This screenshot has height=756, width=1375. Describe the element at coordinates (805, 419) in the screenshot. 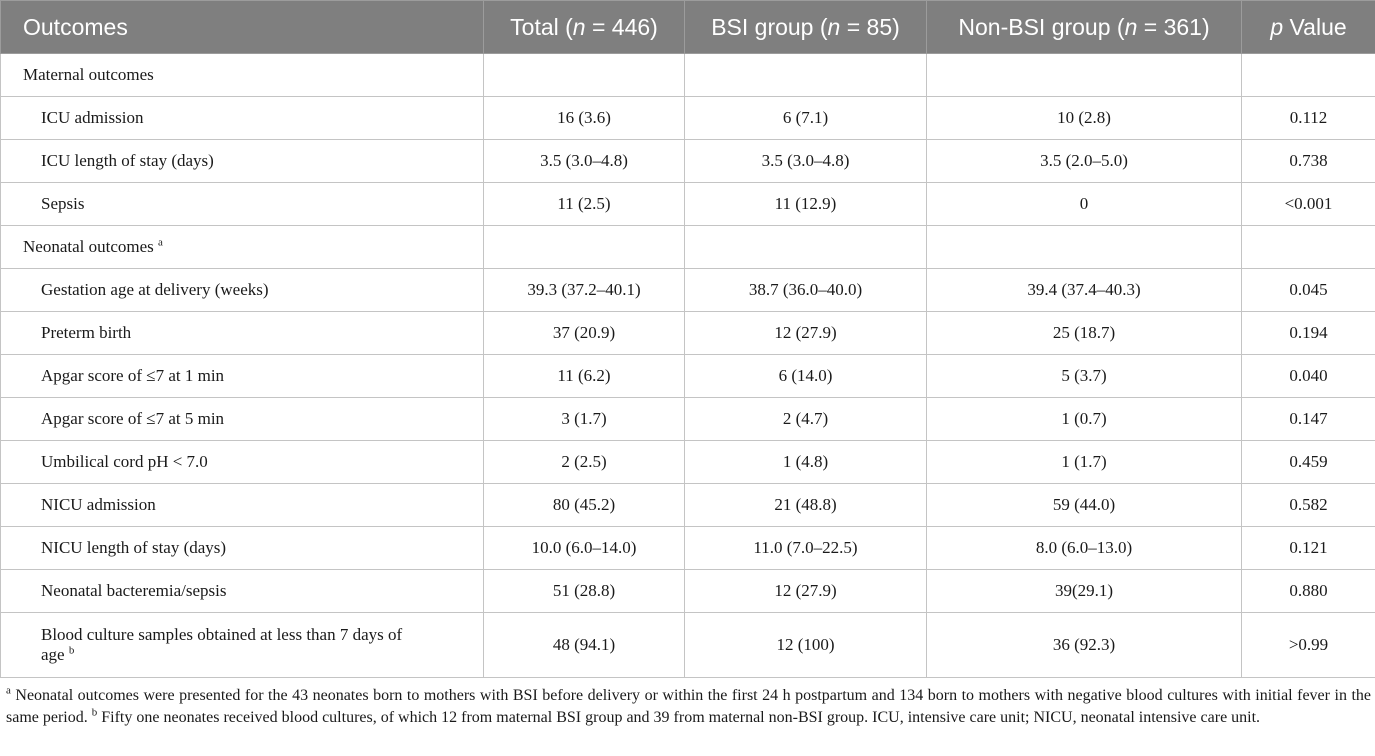

I see `cell-bsi: 2 (4.7)` at that location.